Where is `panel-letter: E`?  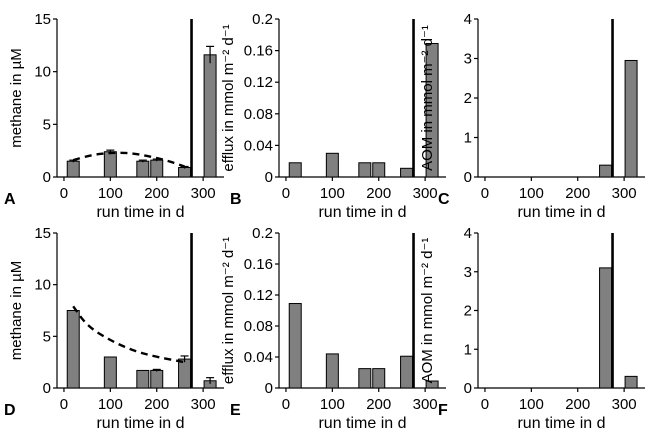 panel-letter: E is located at coordinates (235, 410).